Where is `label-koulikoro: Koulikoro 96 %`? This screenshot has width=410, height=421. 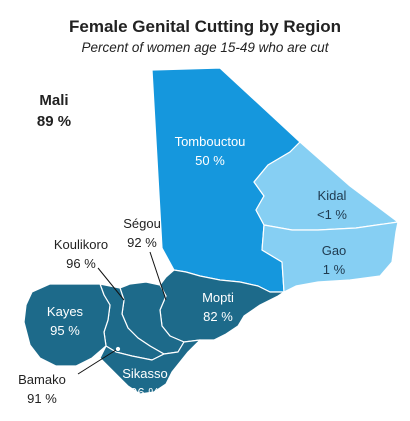 label-koulikoro: Koulikoro 96 % is located at coordinates (81, 254).